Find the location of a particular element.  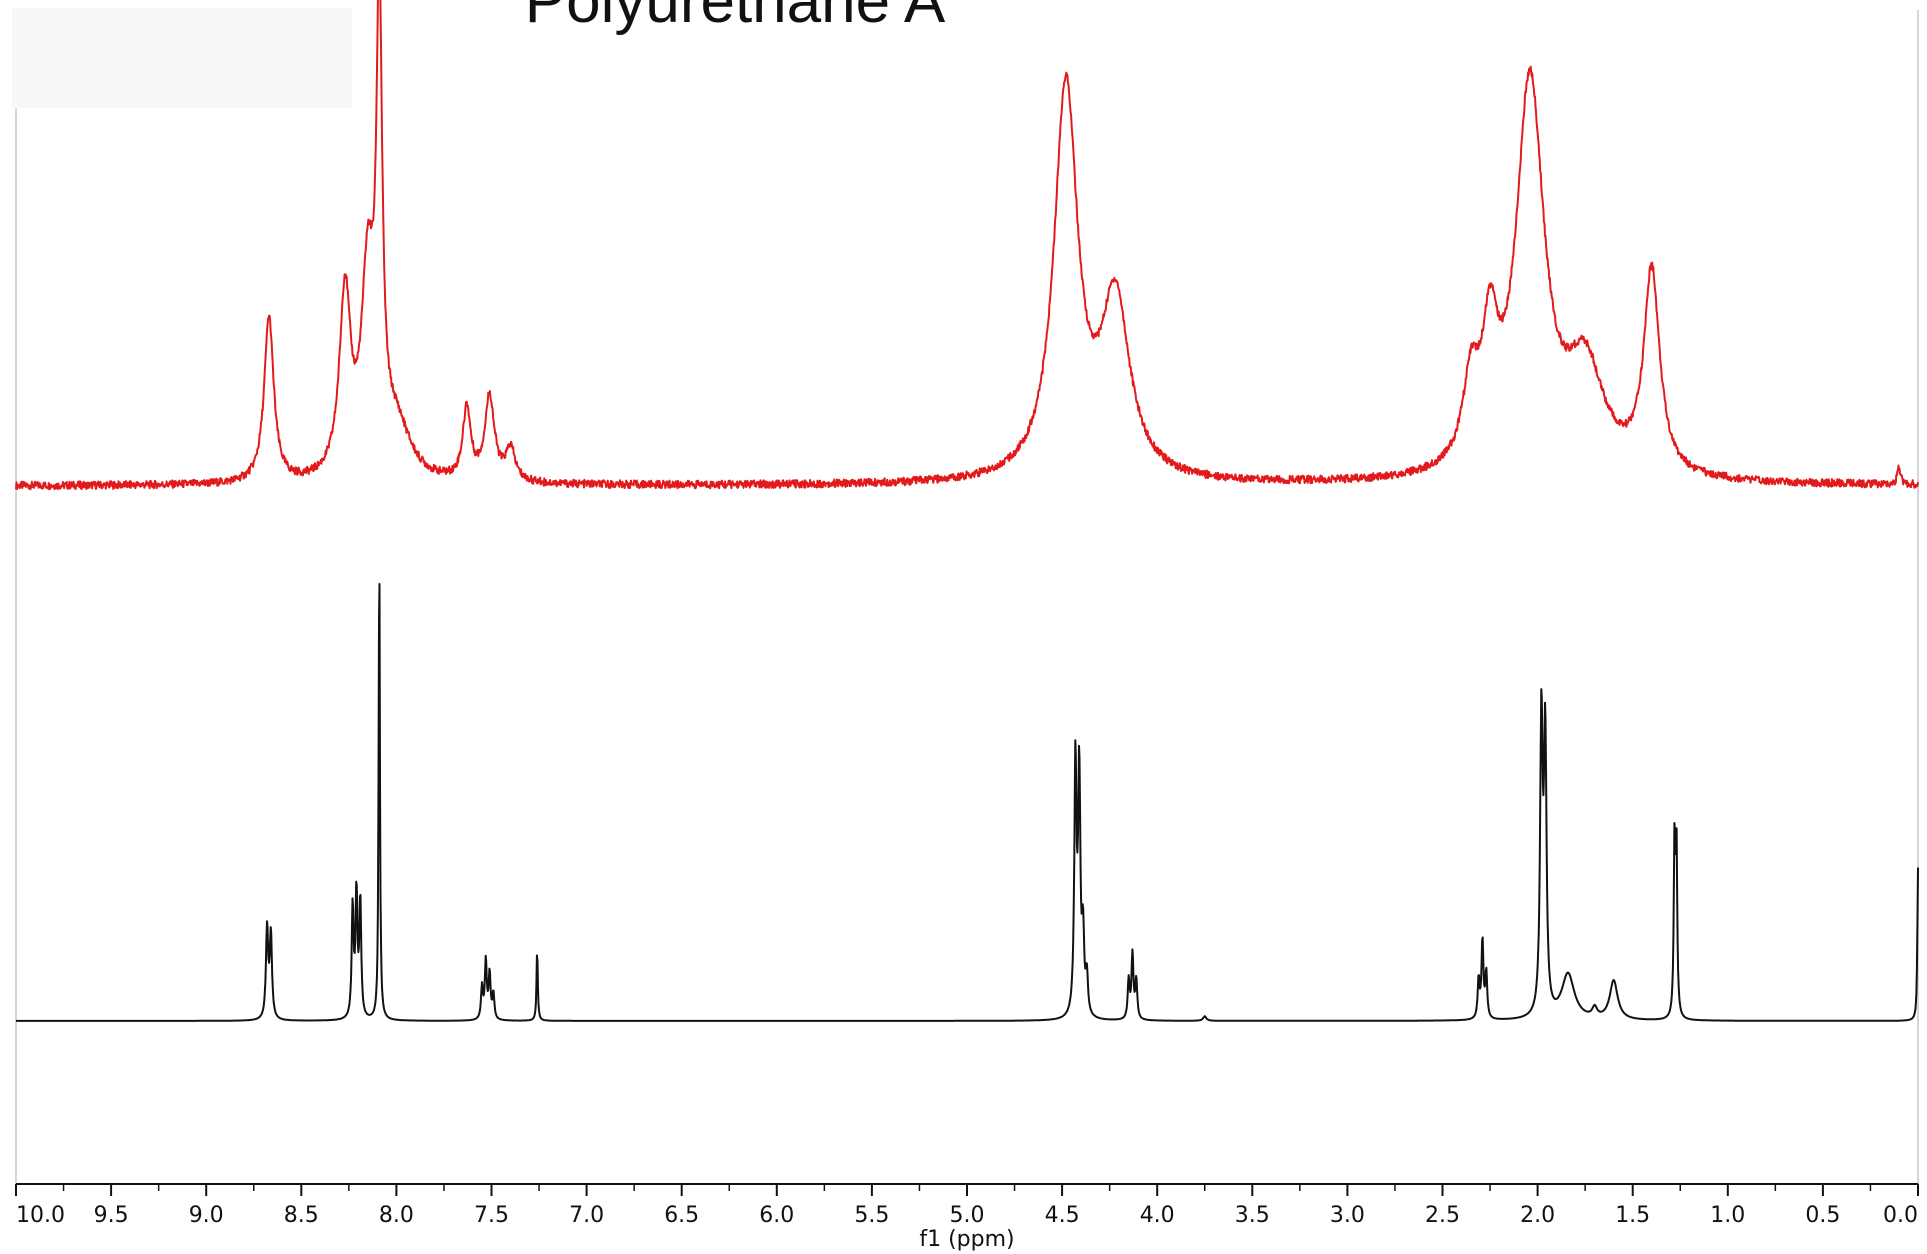

x-tick-label: 0.0 is located at coordinates (1900, 1215).